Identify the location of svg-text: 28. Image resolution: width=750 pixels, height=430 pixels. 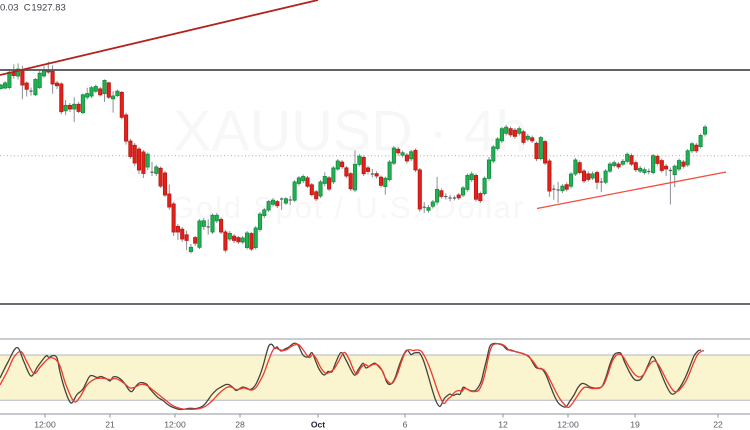
(240, 425).